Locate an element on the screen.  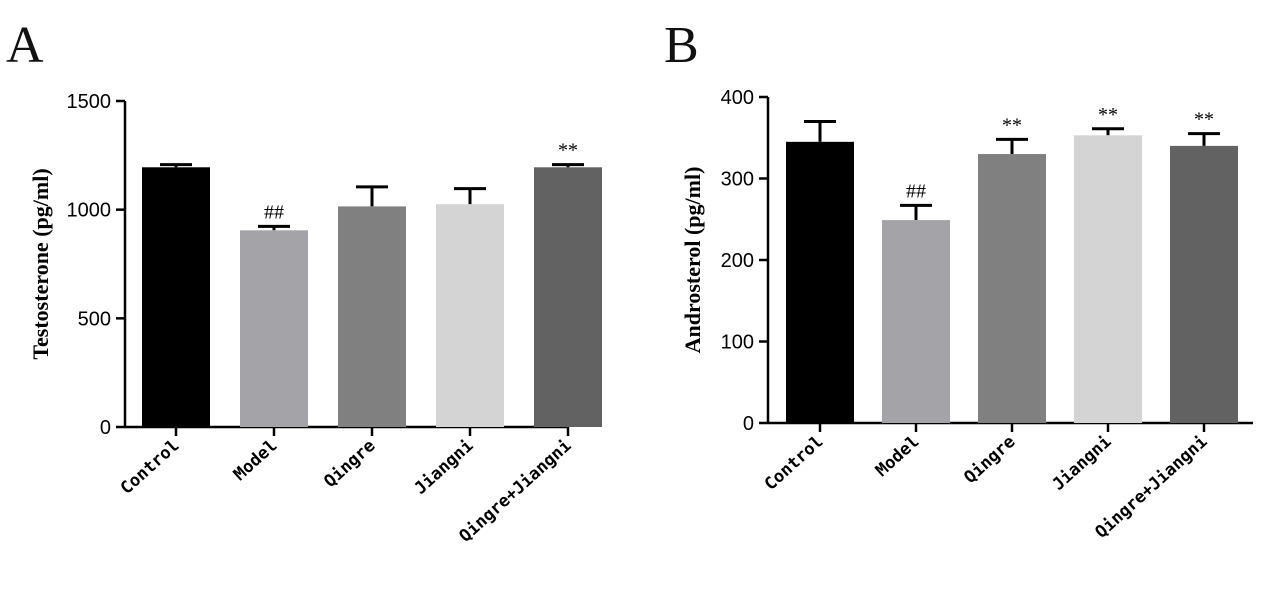
y-tick-label-a: 1000 is located at coordinates (89, 211).